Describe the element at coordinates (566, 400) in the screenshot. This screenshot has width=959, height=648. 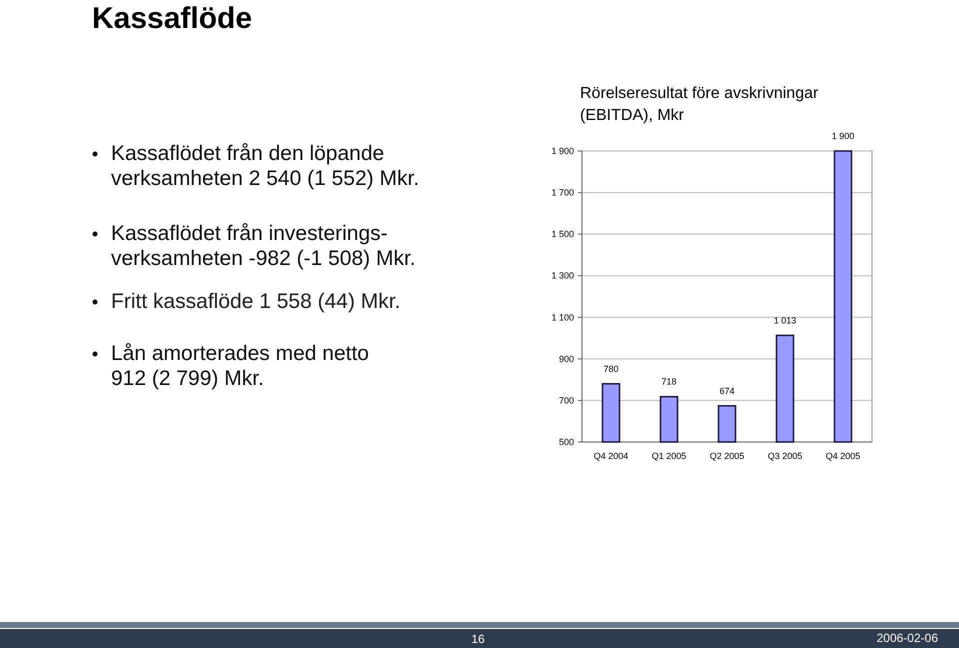
I see `y-tick-label: 700` at that location.